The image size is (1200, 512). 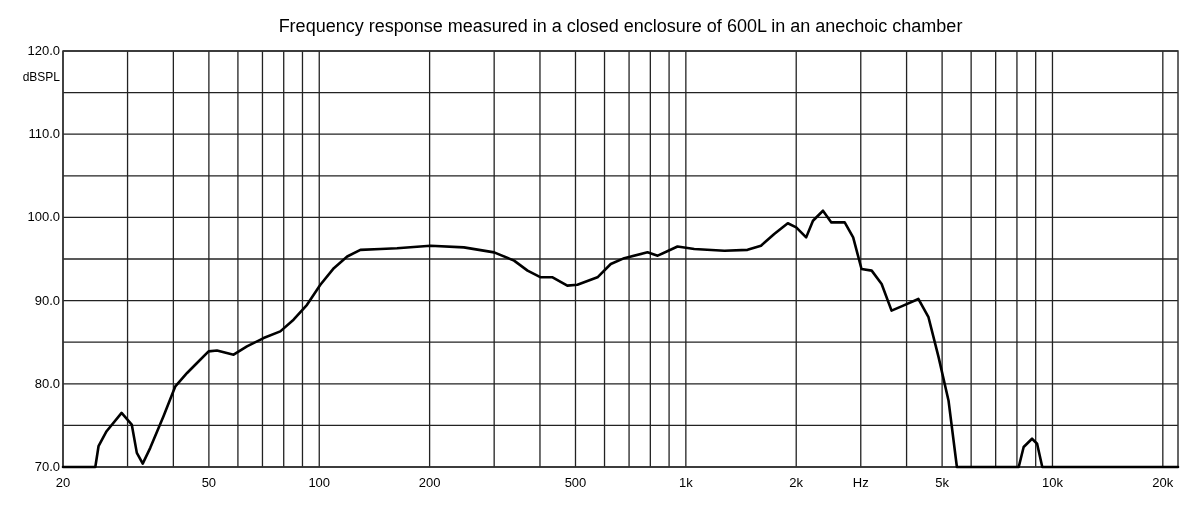 I want to click on x-tick-label: 100, so click(x=319, y=482).